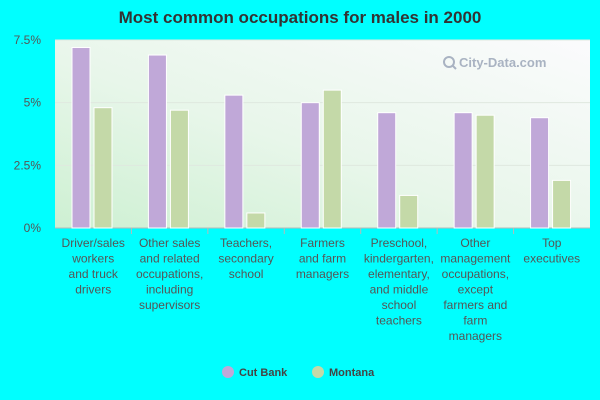  Describe the element at coordinates (93, 290) in the screenshot. I see `x-tick-label: drivers` at that location.